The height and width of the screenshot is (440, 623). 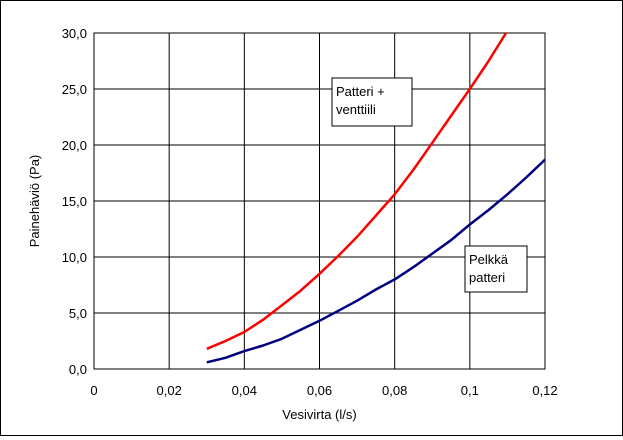 I want to click on annotation-pelkka-patteri: Pelkkä patteri, so click(x=496, y=269).